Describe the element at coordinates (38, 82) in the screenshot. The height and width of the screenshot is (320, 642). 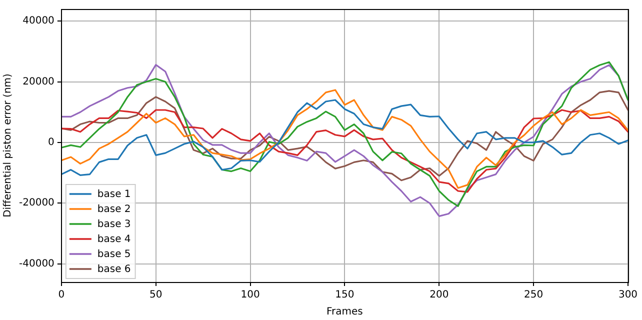
I see `y-tick-label: 20000` at that location.